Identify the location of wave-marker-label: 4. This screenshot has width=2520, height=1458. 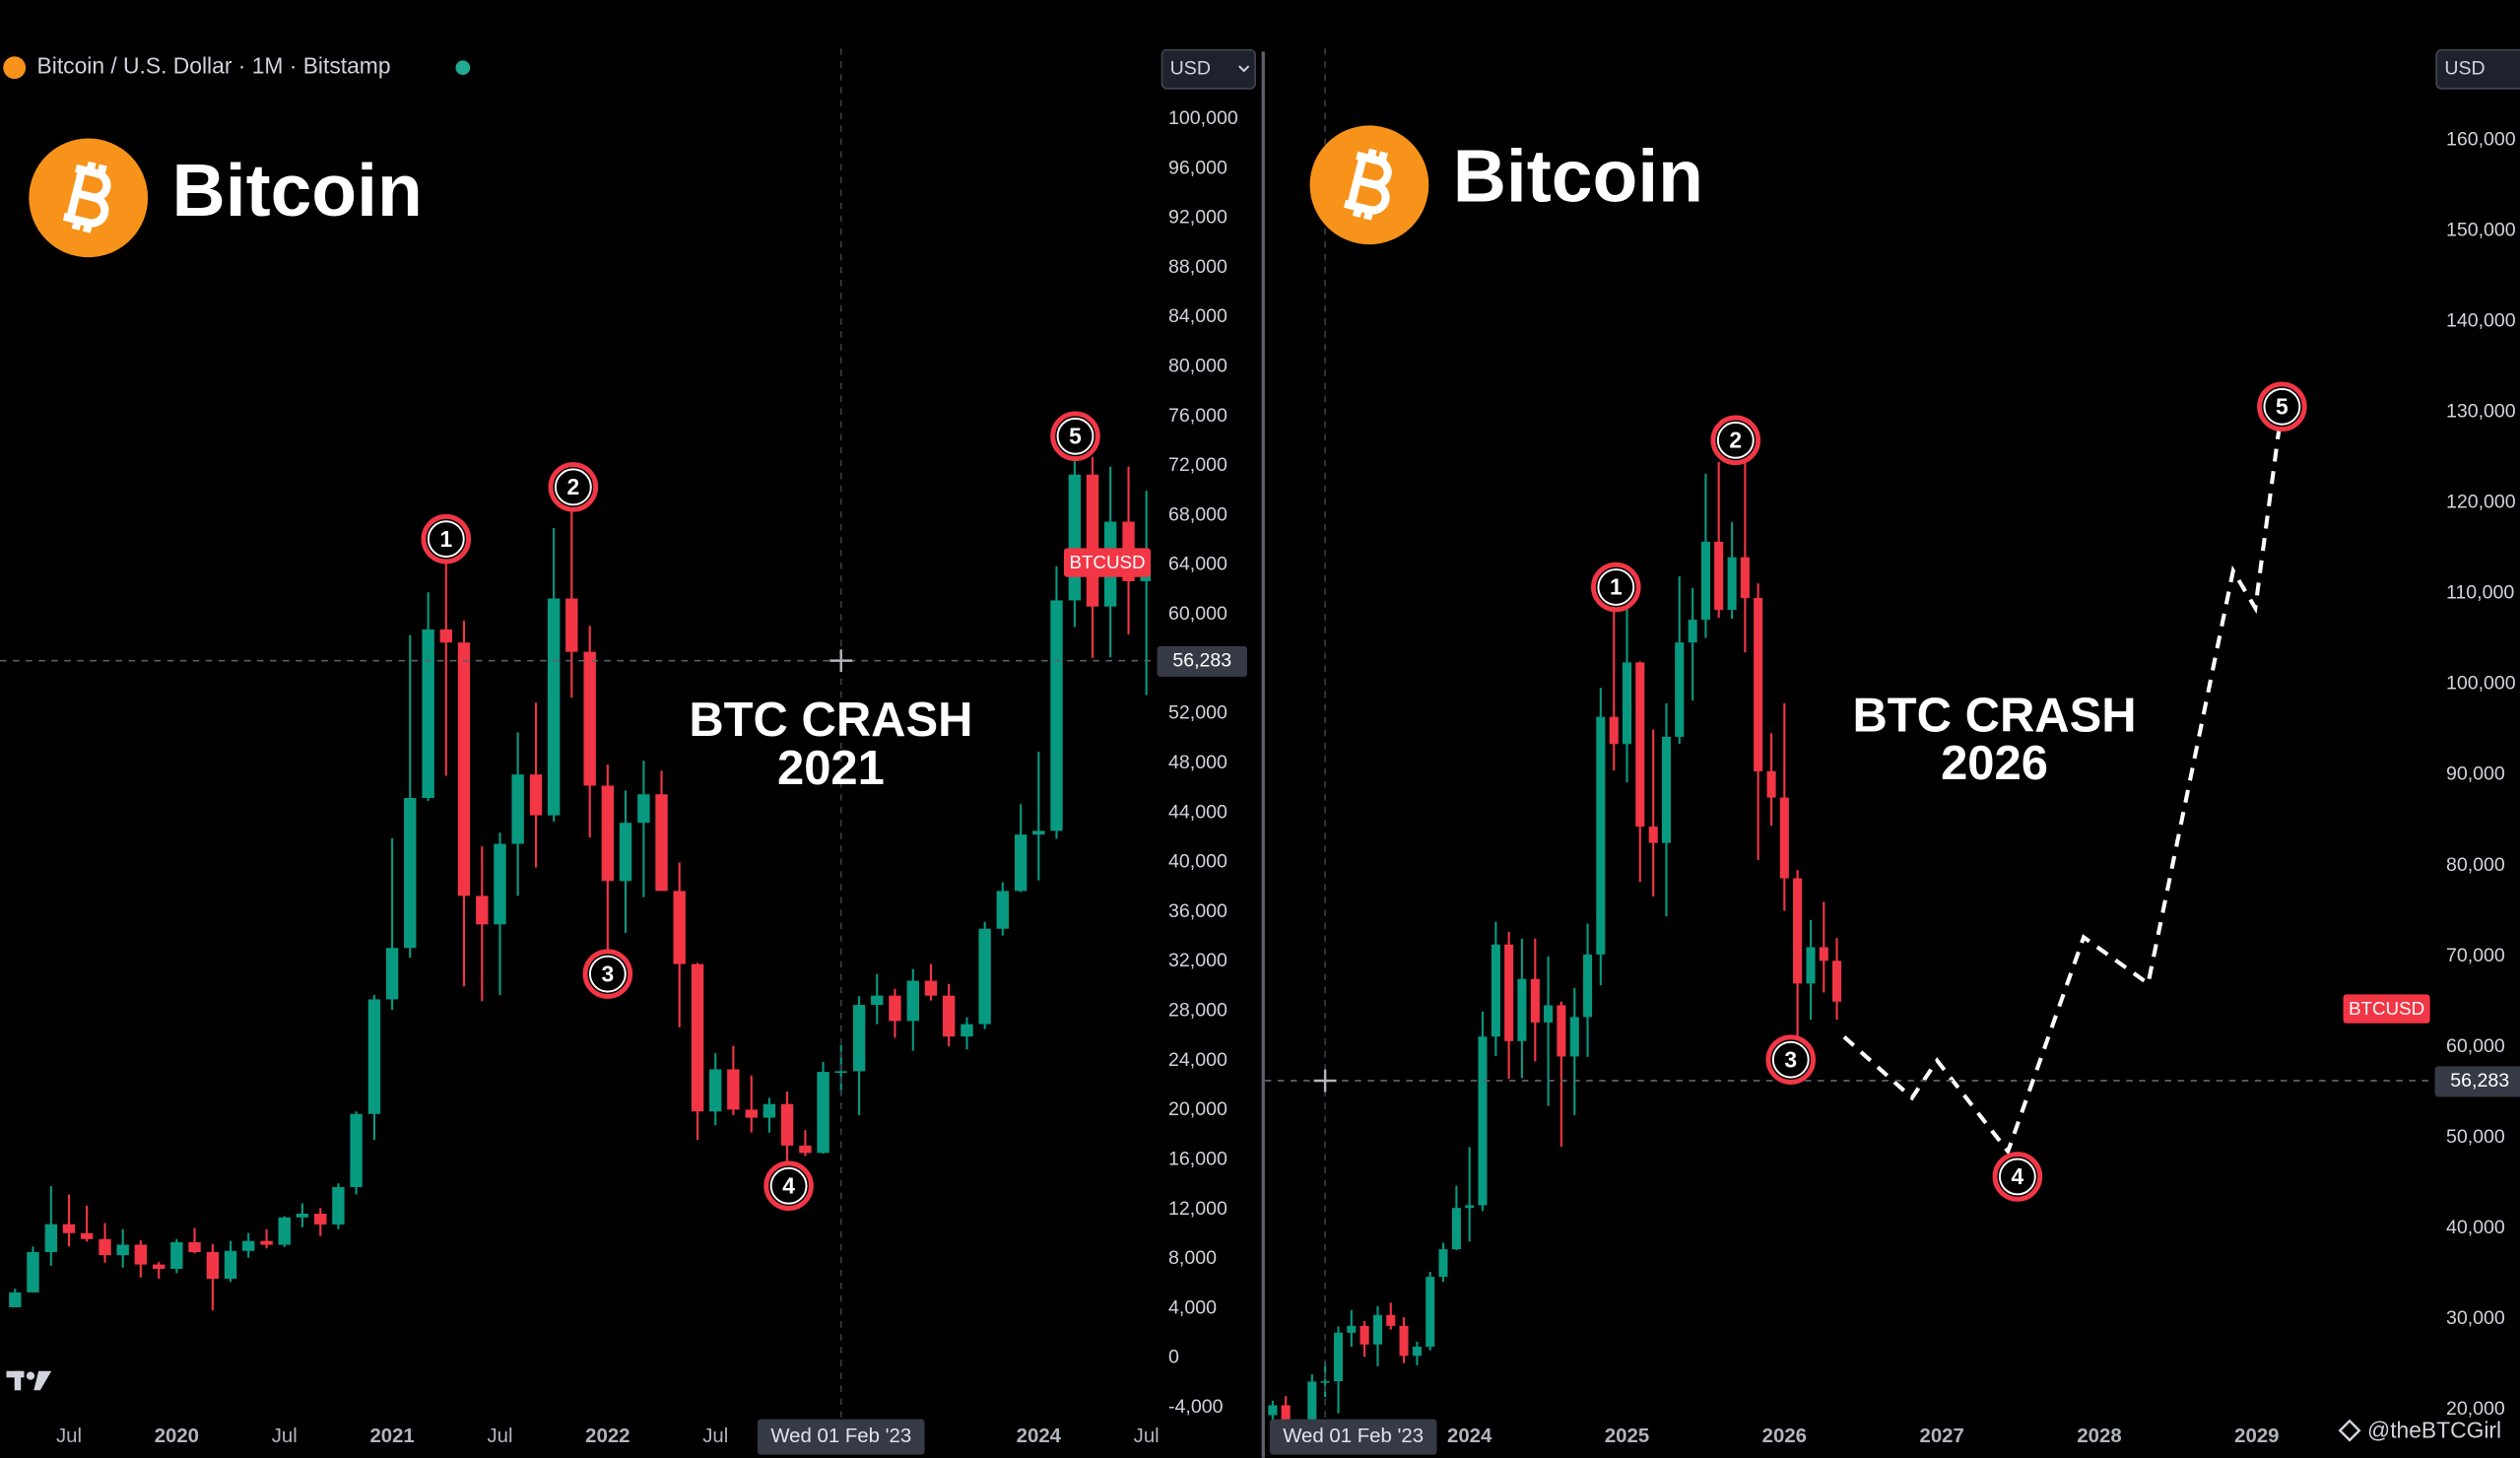
(2018, 1176).